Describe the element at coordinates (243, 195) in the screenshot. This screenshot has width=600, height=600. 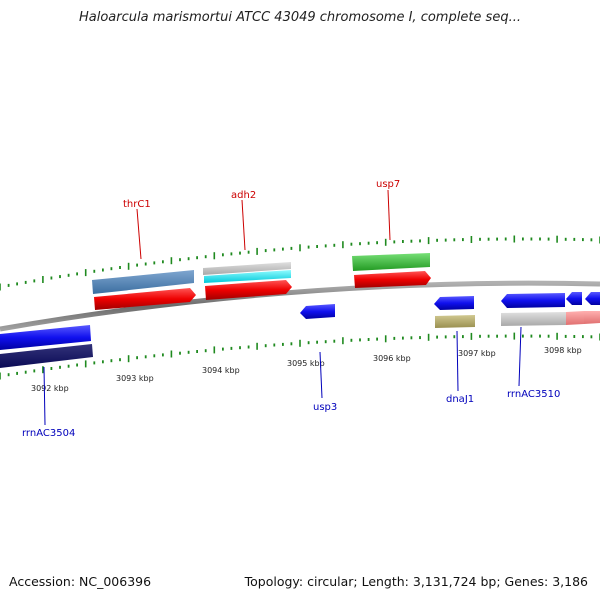
I see `gene-label-adh2: adh2` at that location.